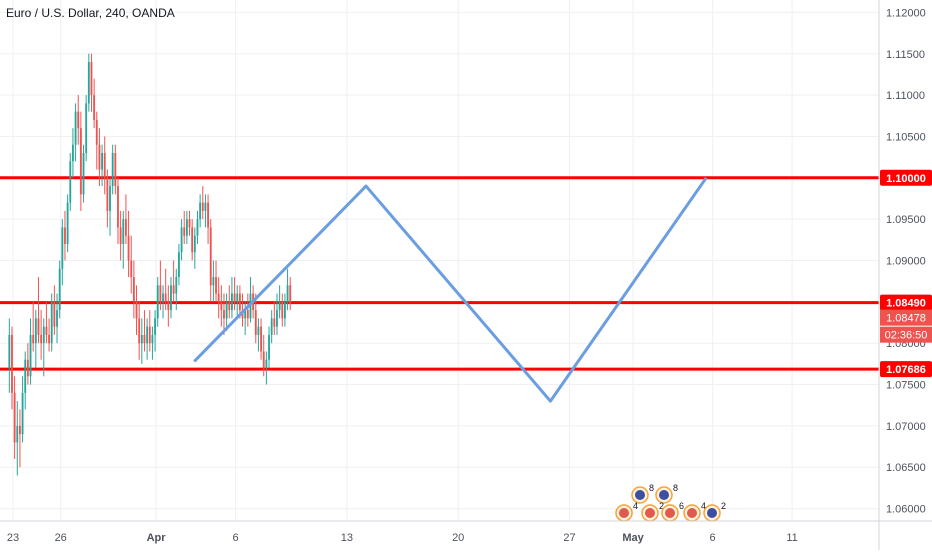 The width and height of the screenshot is (932, 555). Describe the element at coordinates (905, 55) in the screenshot. I see `price-tick-label: 1.11500` at that location.